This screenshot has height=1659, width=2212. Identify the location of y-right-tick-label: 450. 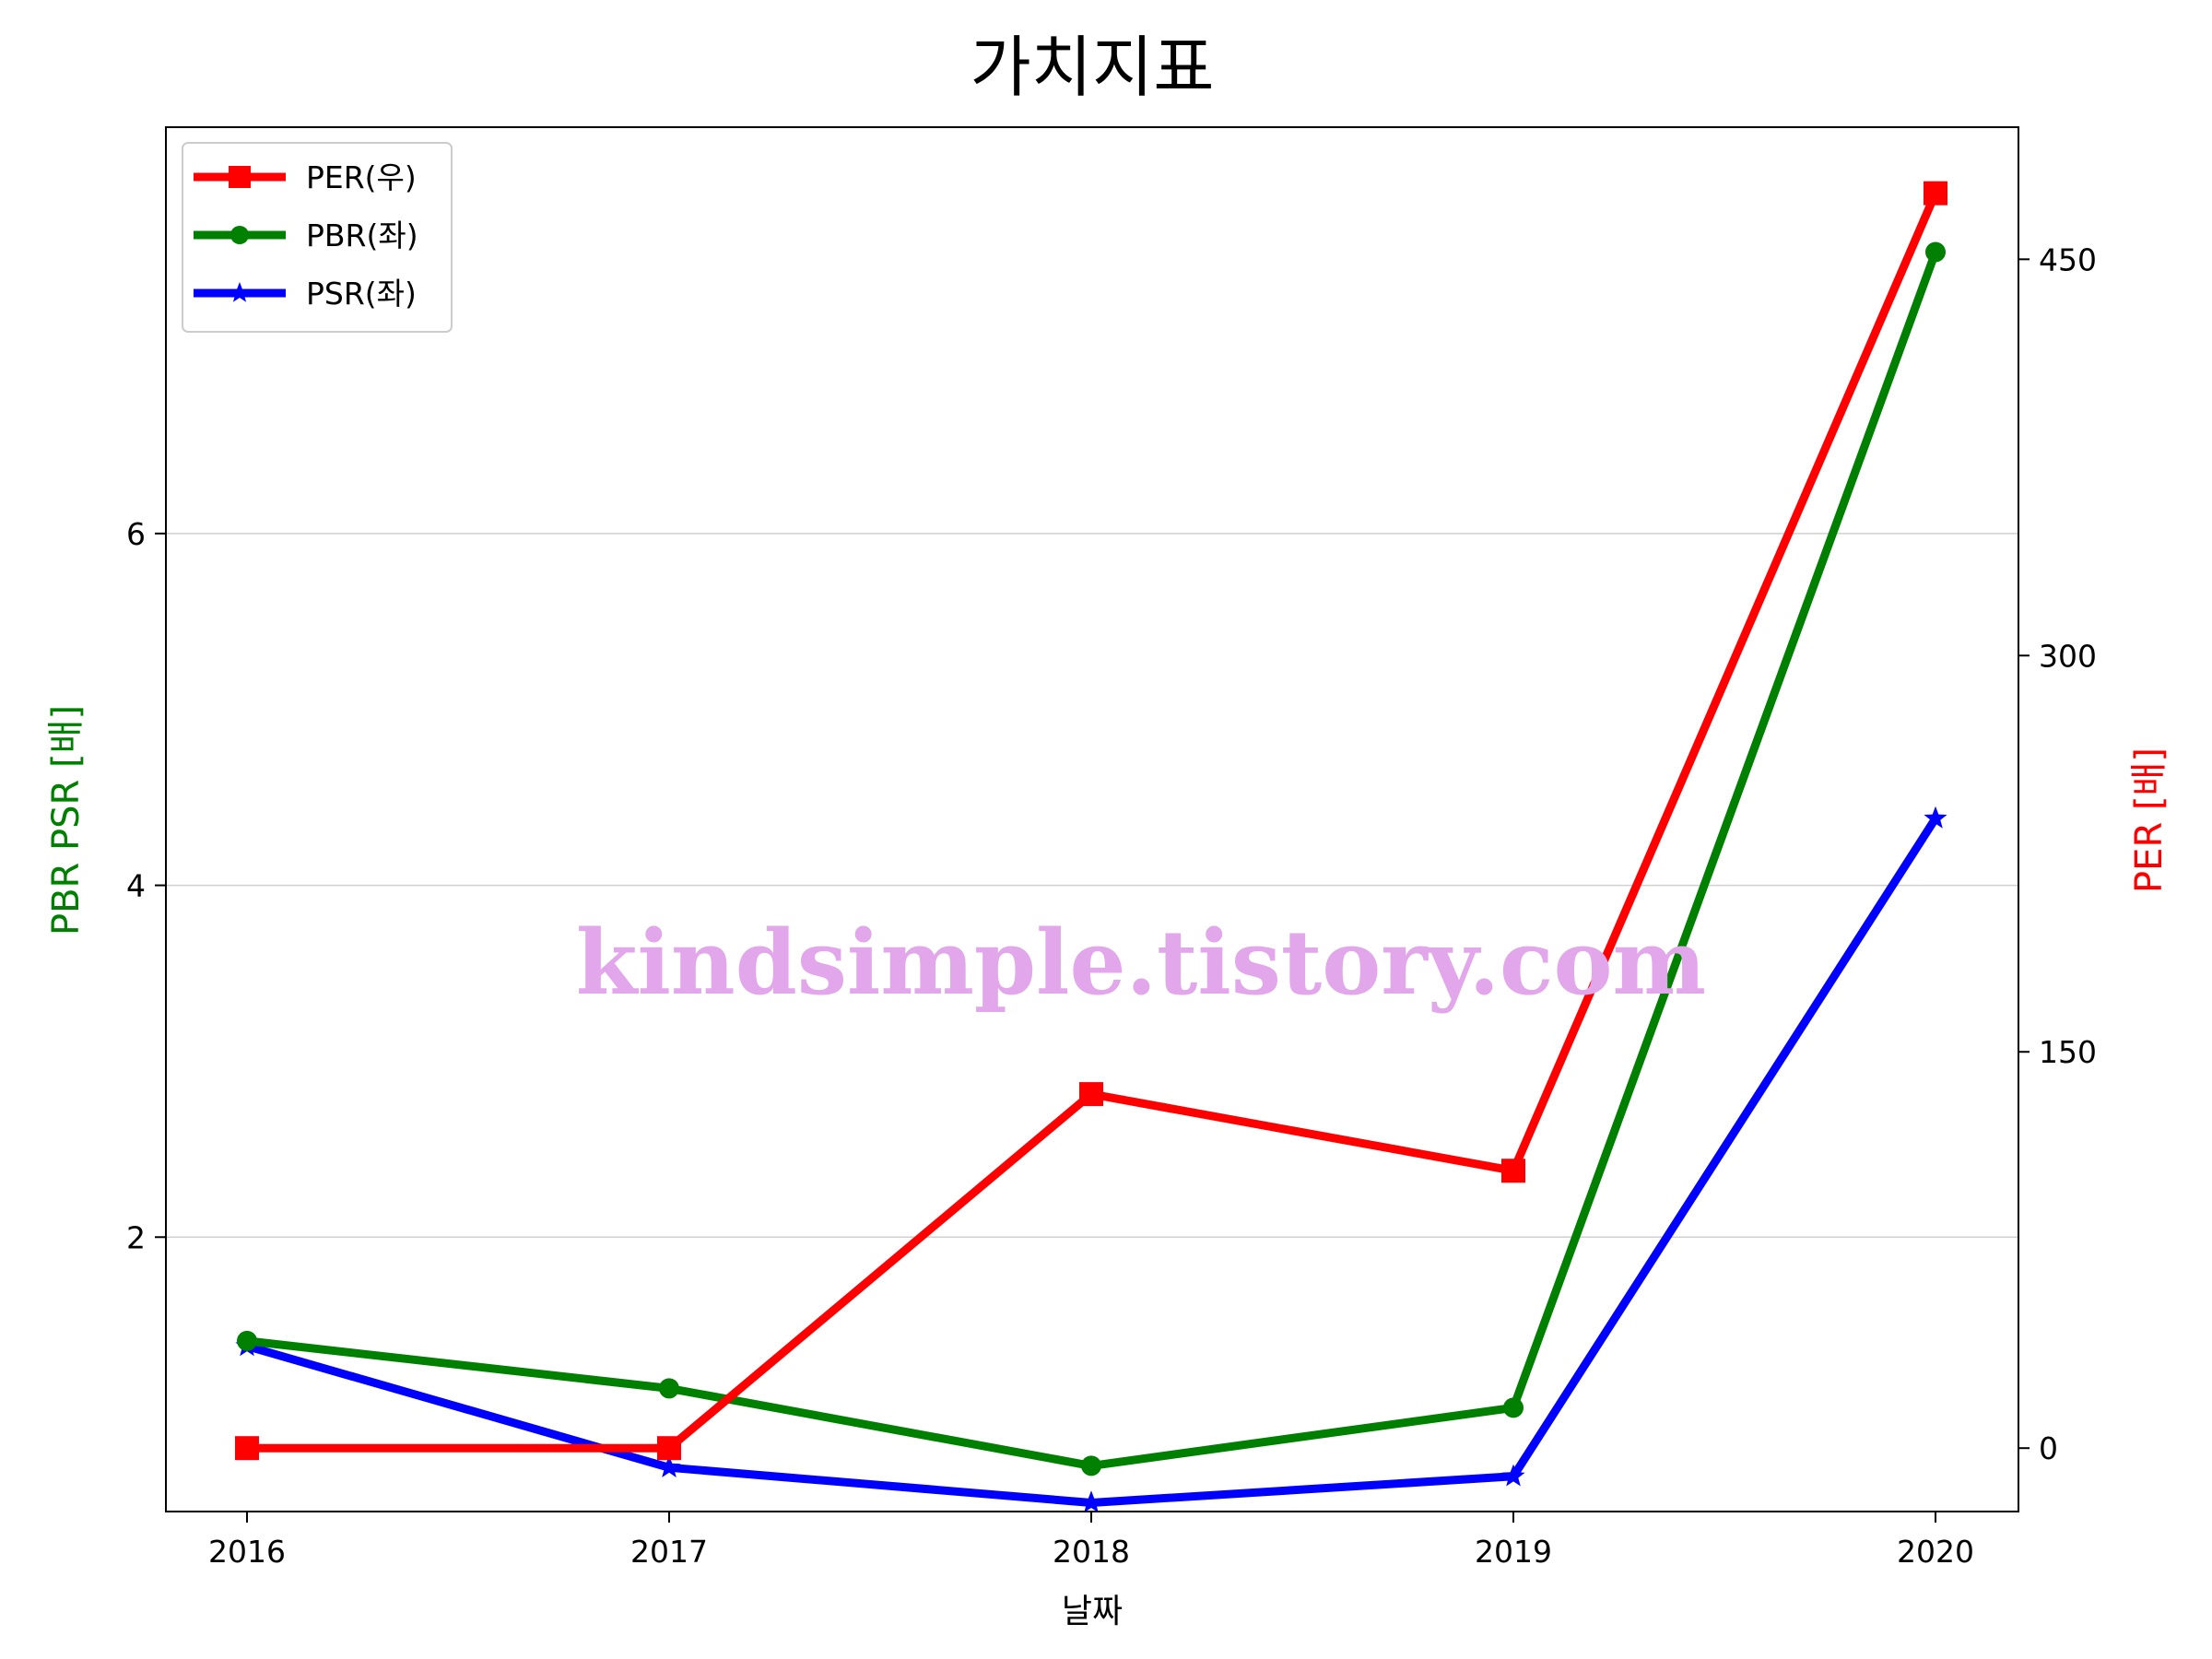
(2068, 259).